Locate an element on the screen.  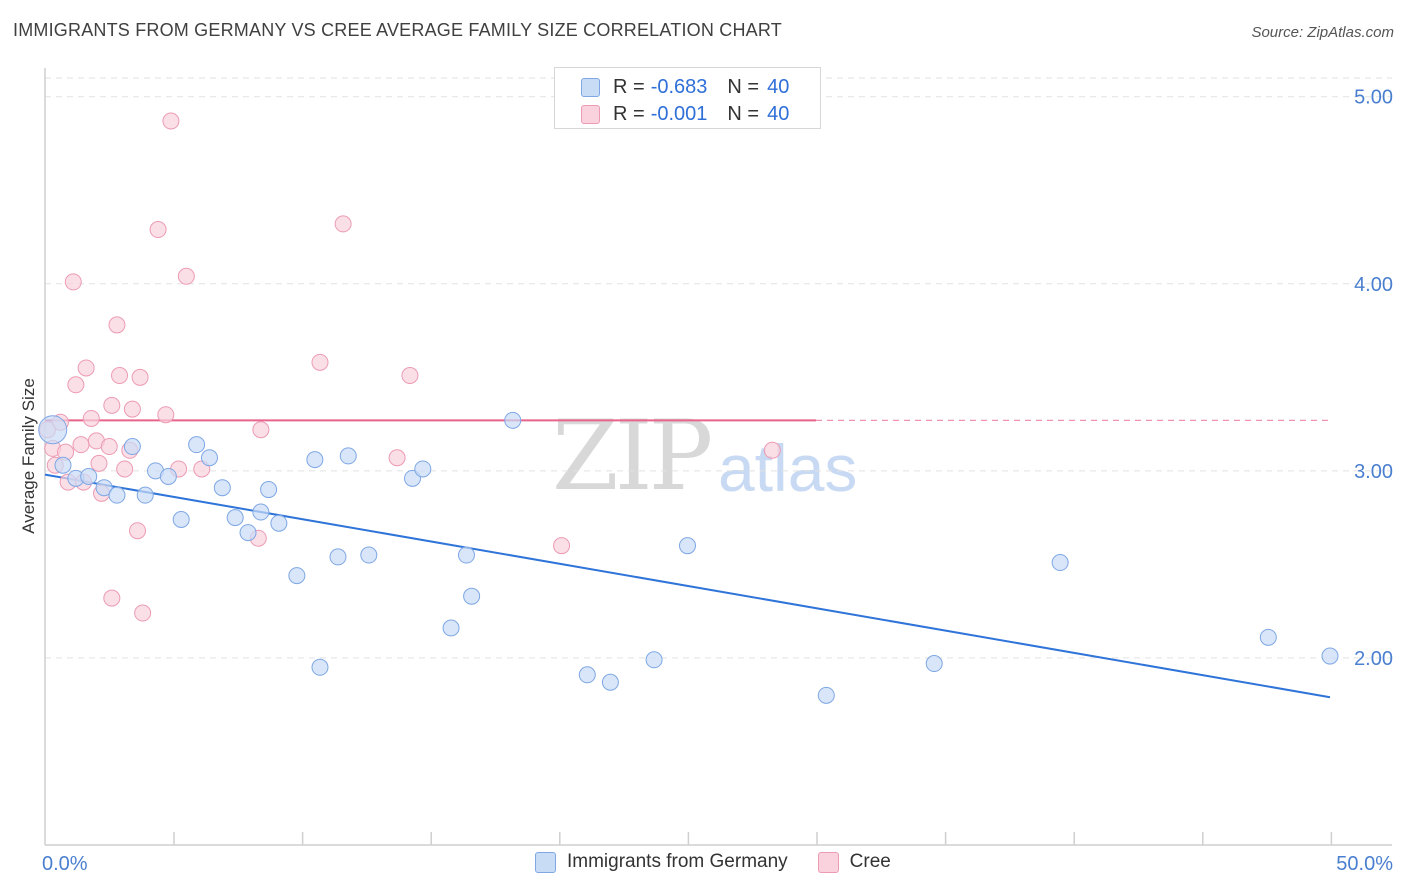
legend-swatch-cree is located at coordinates (590, 114).